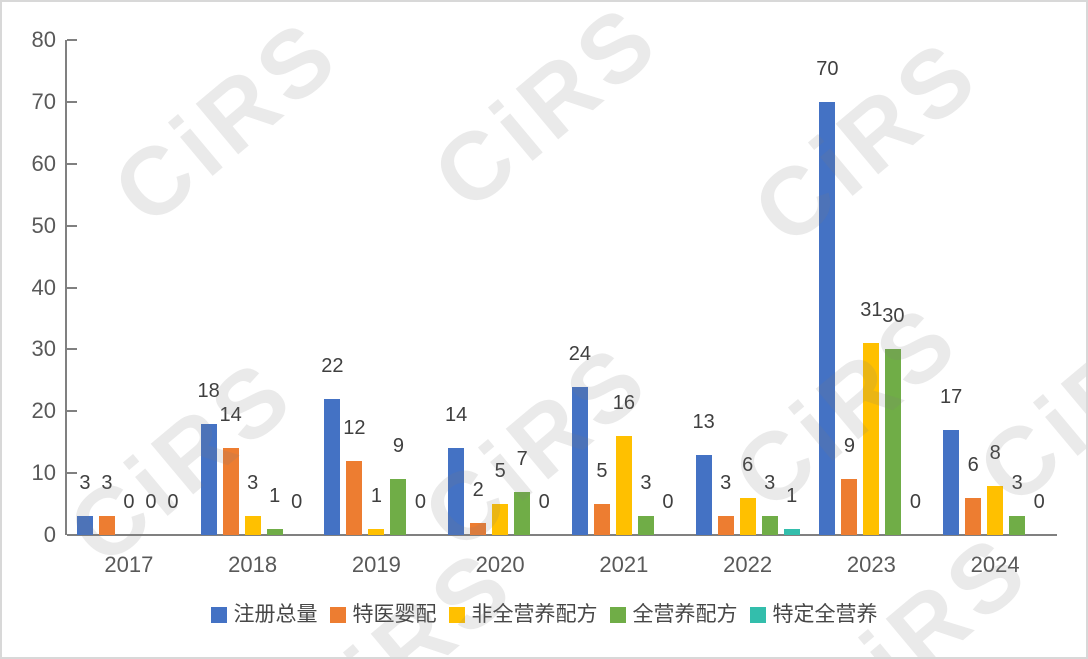 This screenshot has width=1088, height=659. I want to click on legend-item: 全营养配方, so click(673, 614).